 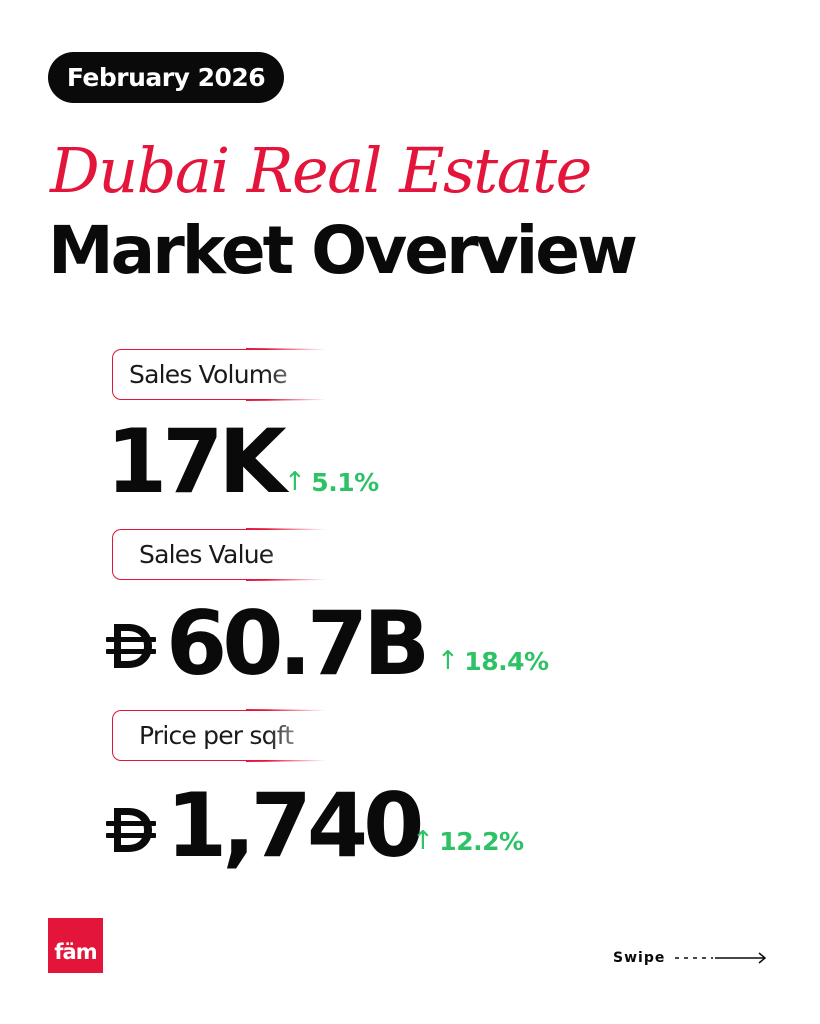 What do you see at coordinates (166, 77) in the screenshot?
I see `date-badge: February 2026` at bounding box center [166, 77].